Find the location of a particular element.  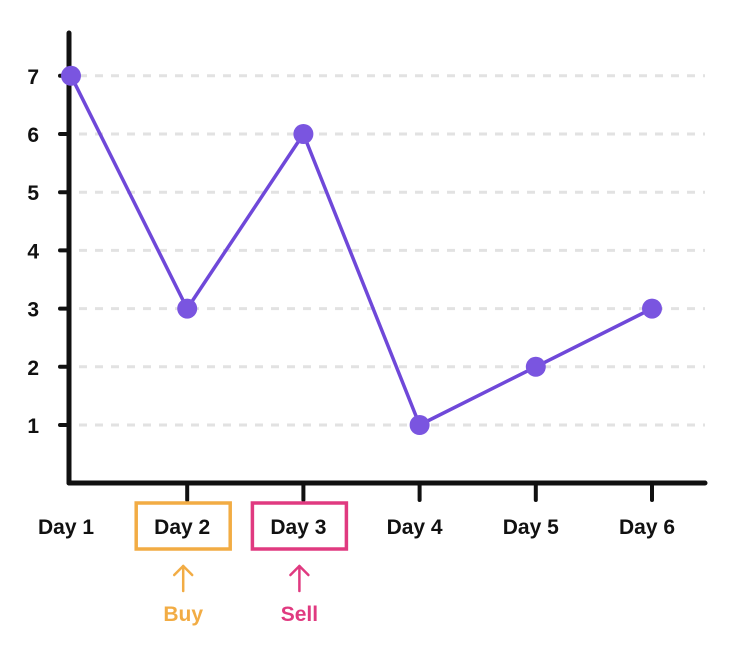

sell-label: Sell is located at coordinates (299, 614).